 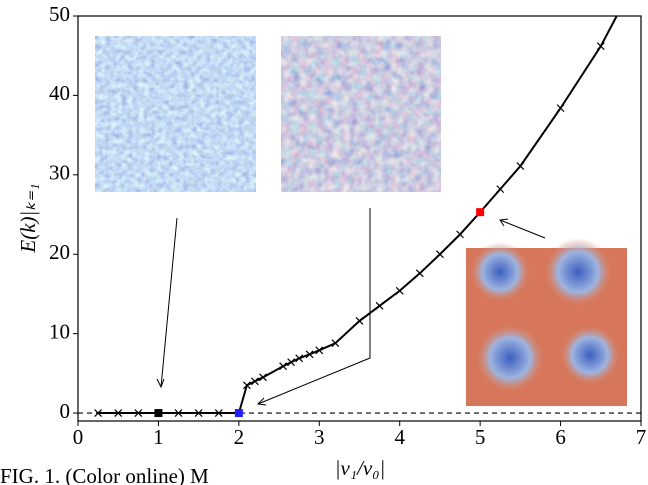 What do you see at coordinates (641, 437) in the screenshot?
I see `x-tick-label: 7` at bounding box center [641, 437].